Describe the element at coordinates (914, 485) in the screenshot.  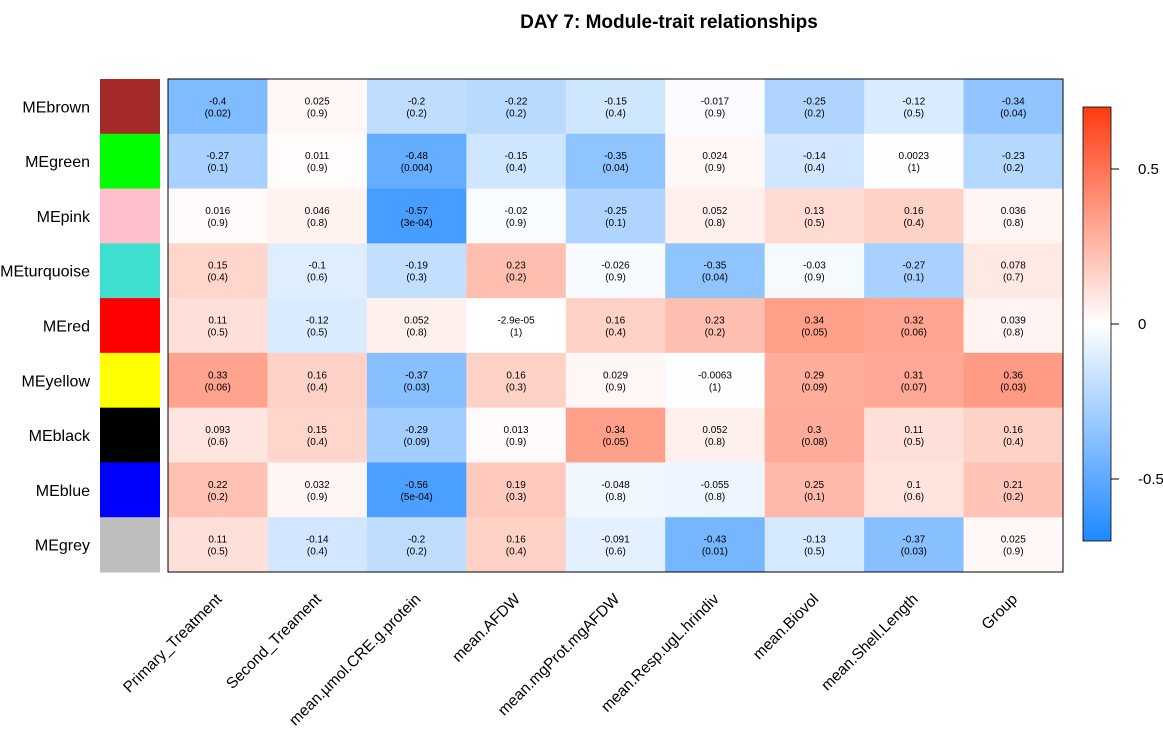
I see `cell-correlation-label: 0.1` at that location.